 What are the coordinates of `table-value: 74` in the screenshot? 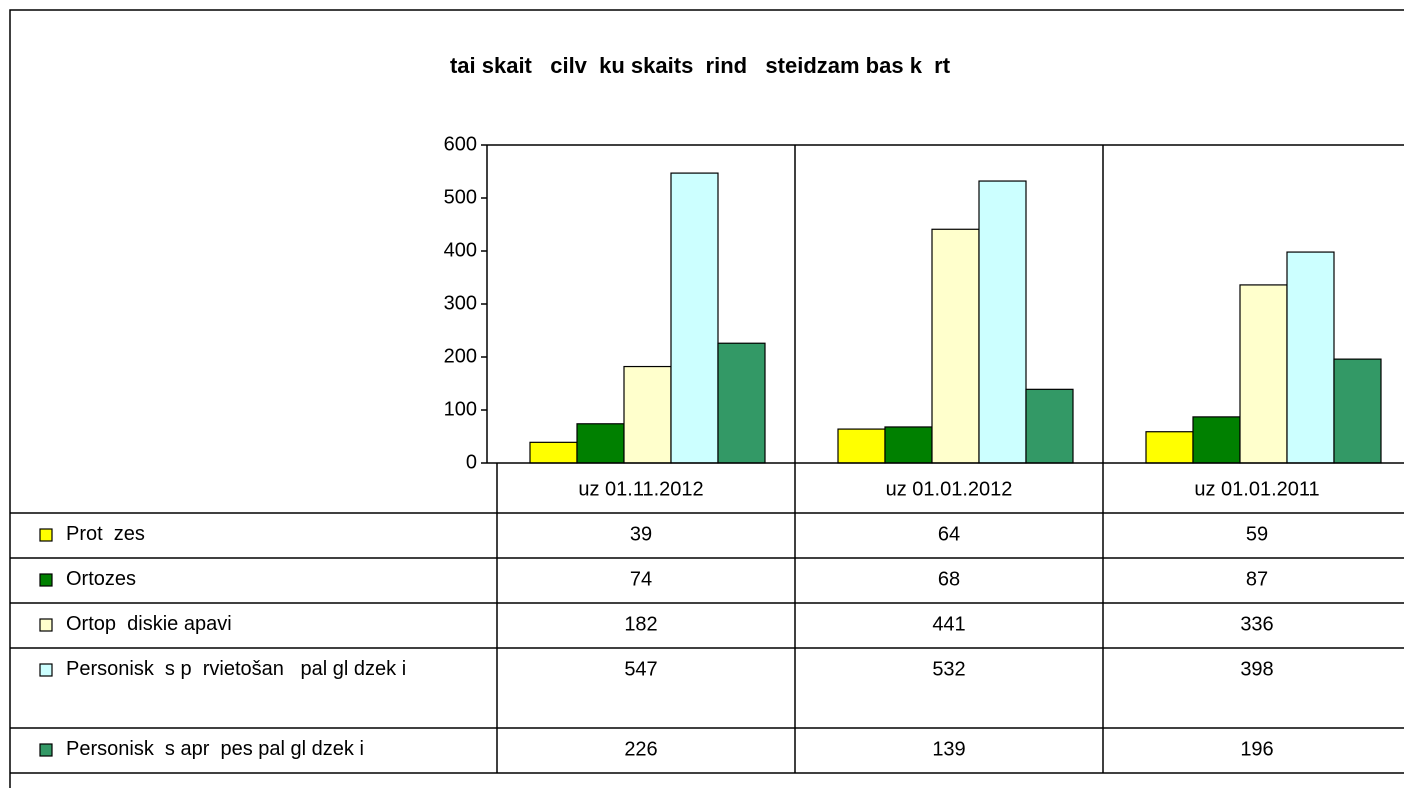 It's located at (641, 579).